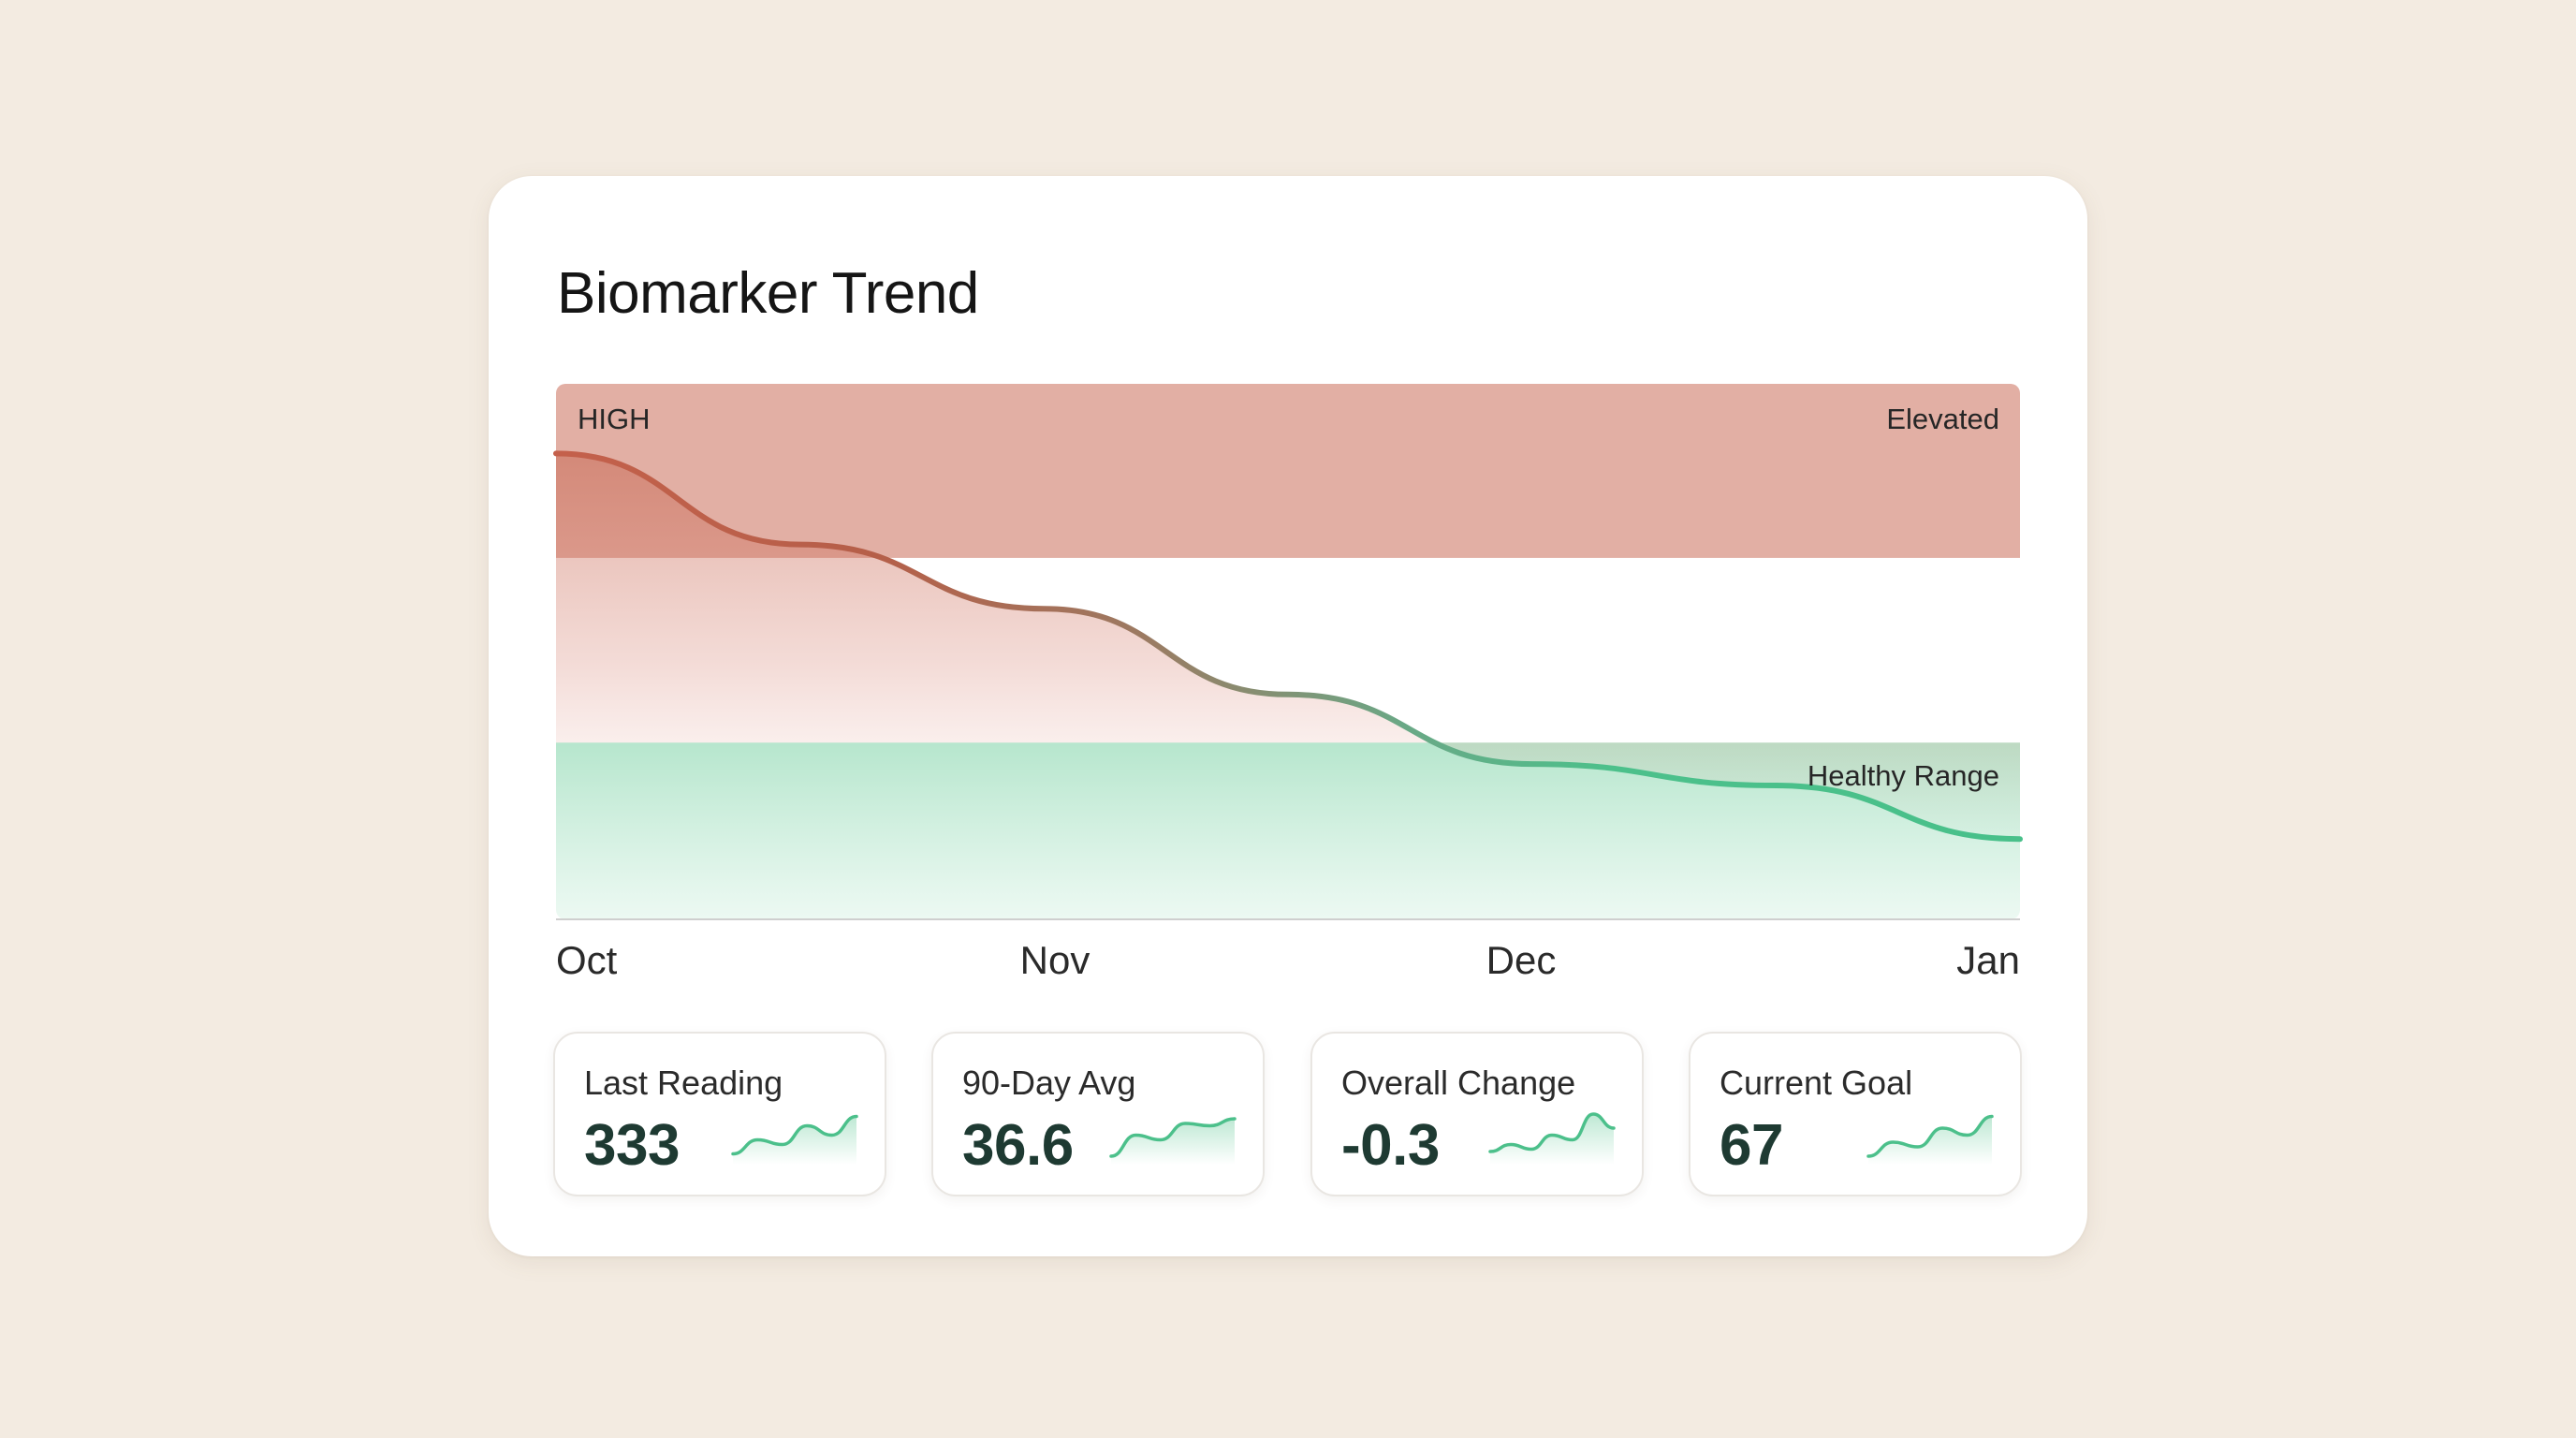  I want to click on stat-label: 90-Day Avg, so click(1049, 1083).